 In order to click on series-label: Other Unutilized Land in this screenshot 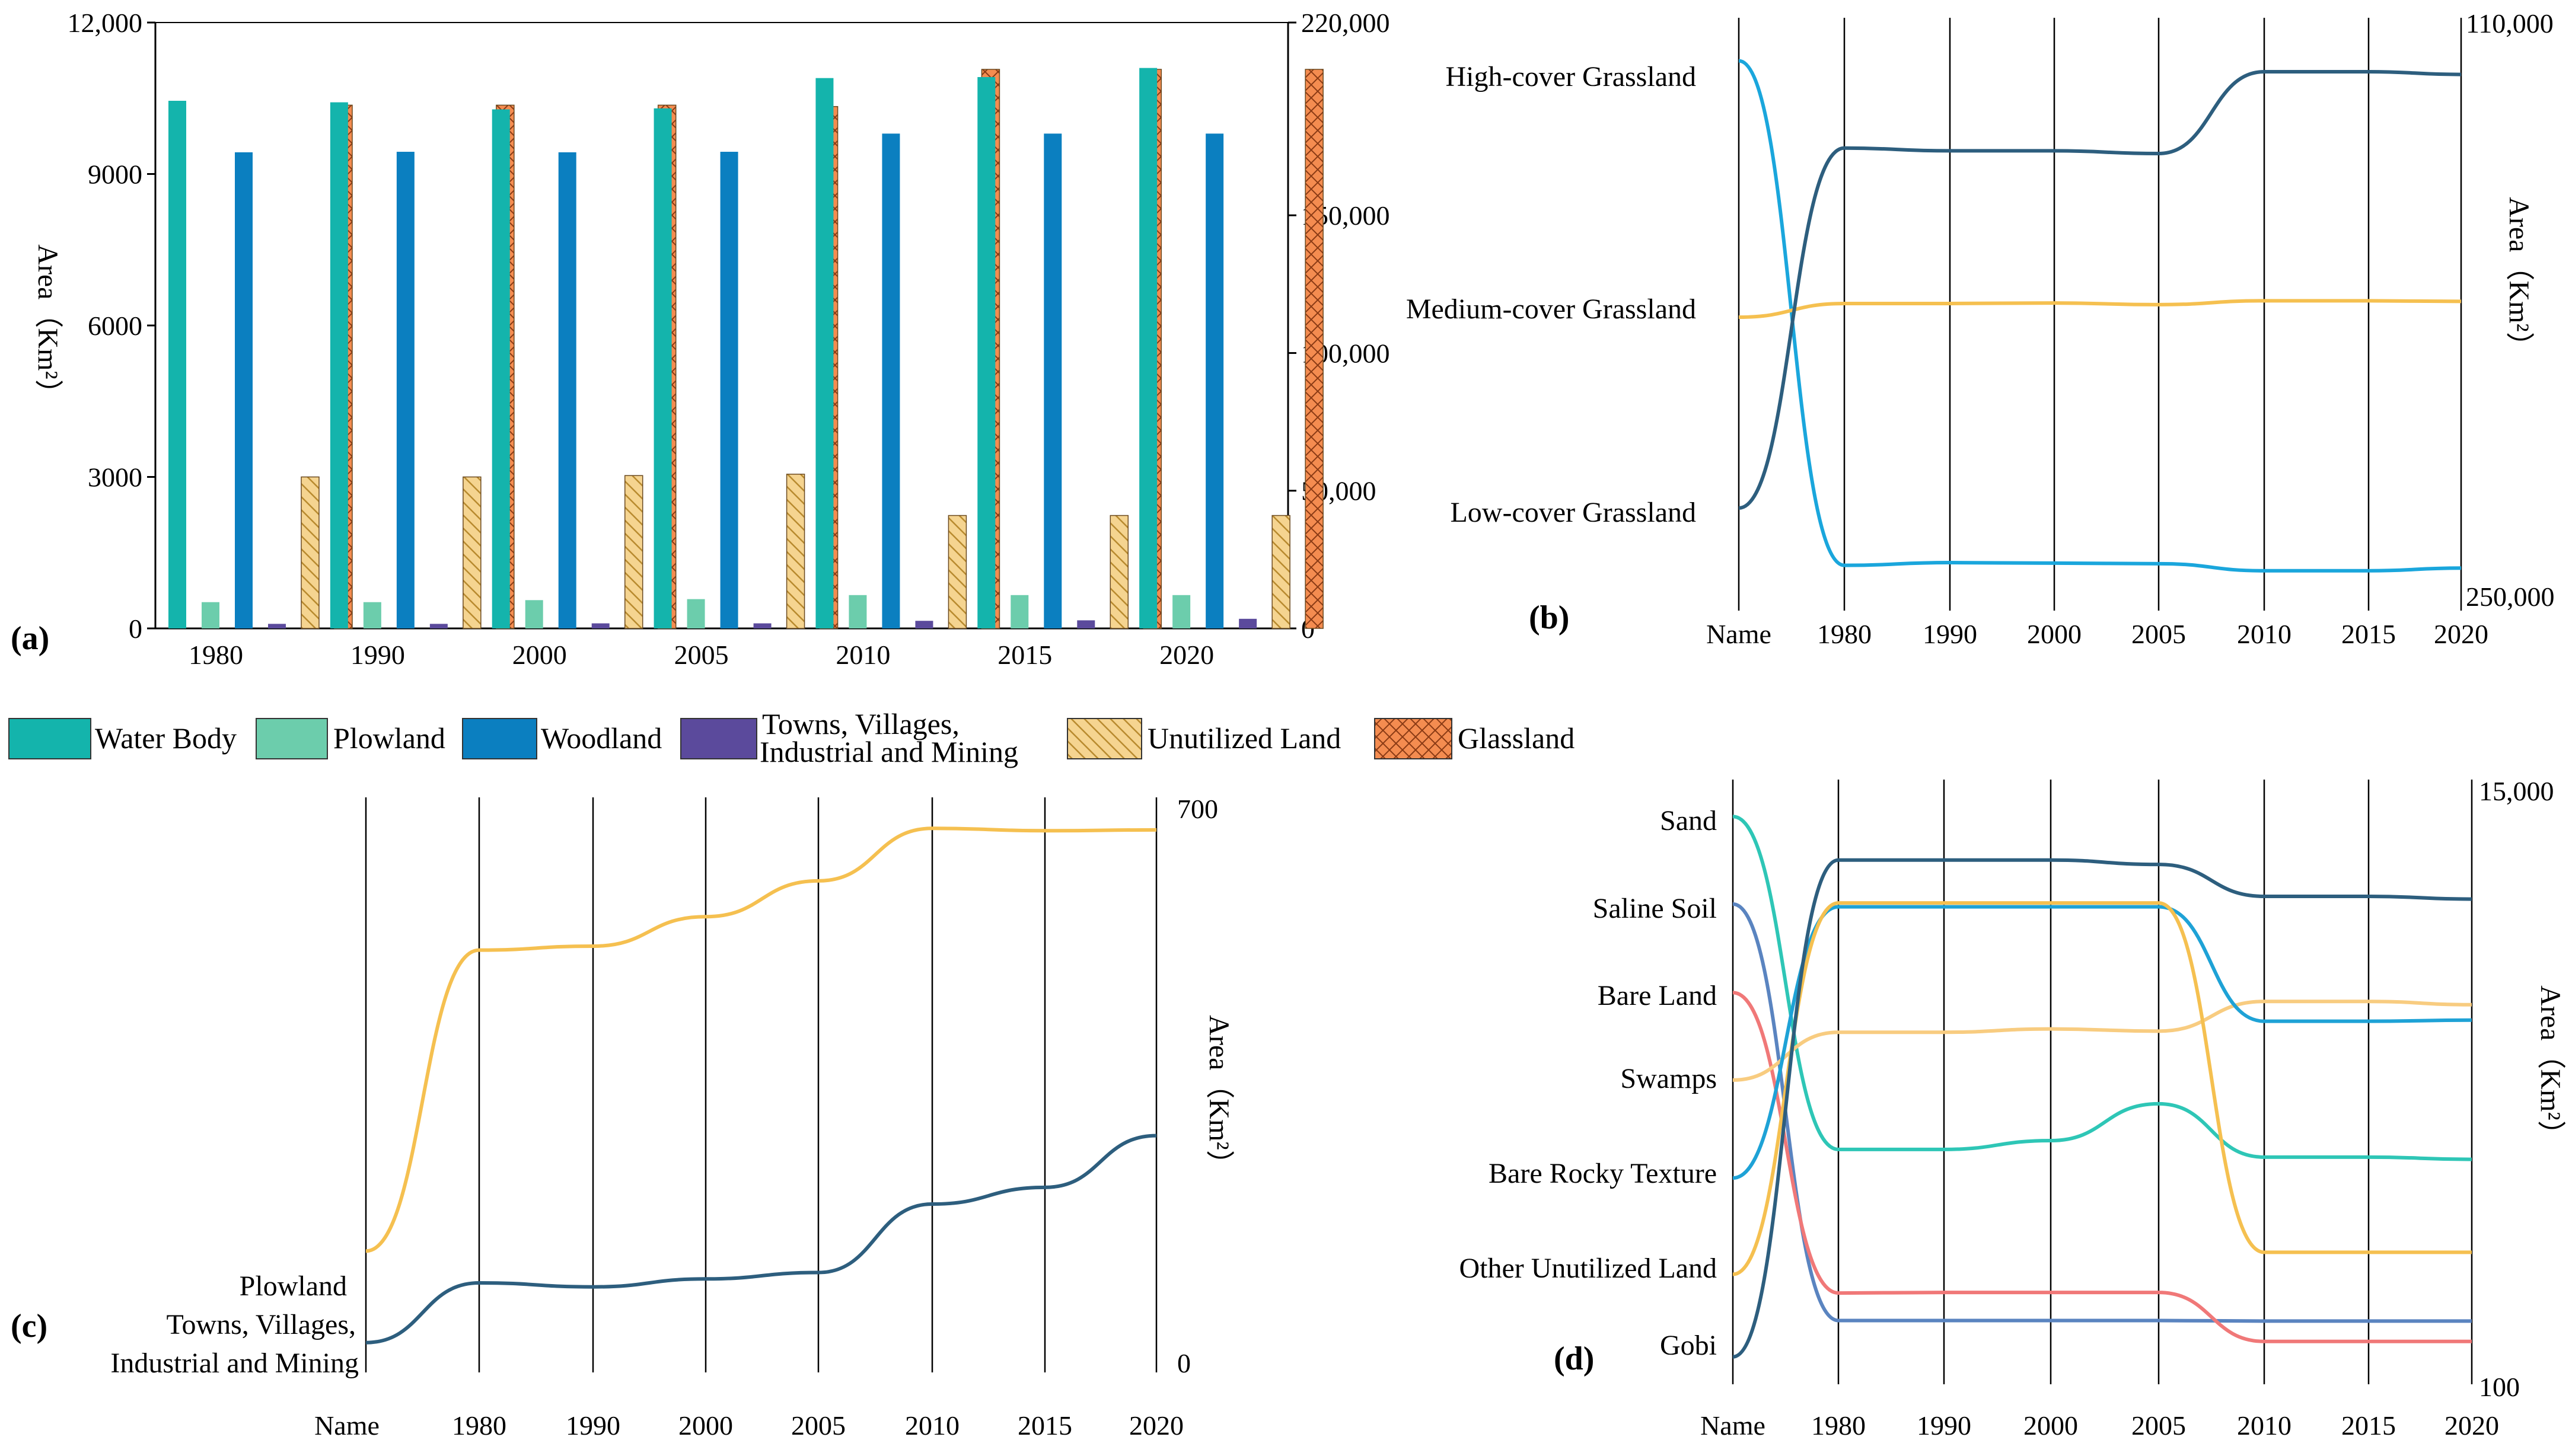, I will do `click(1588, 1268)`.